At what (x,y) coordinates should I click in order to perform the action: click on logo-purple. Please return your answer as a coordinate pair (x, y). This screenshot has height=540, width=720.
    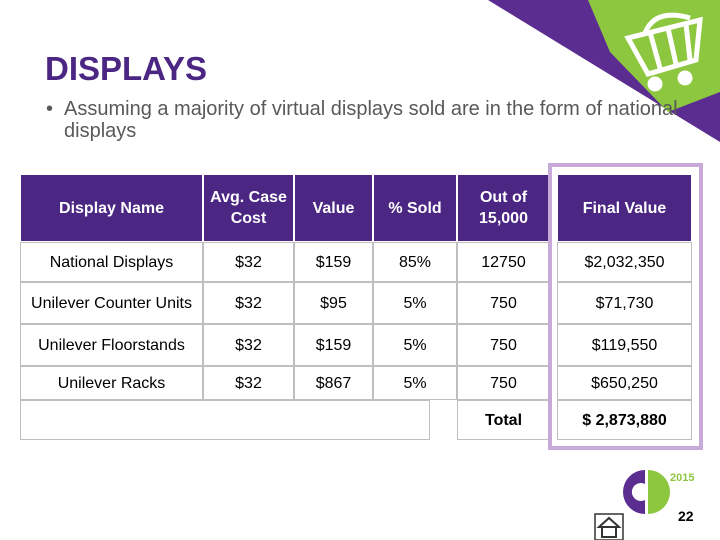
    Looking at the image, I should click on (634, 492).